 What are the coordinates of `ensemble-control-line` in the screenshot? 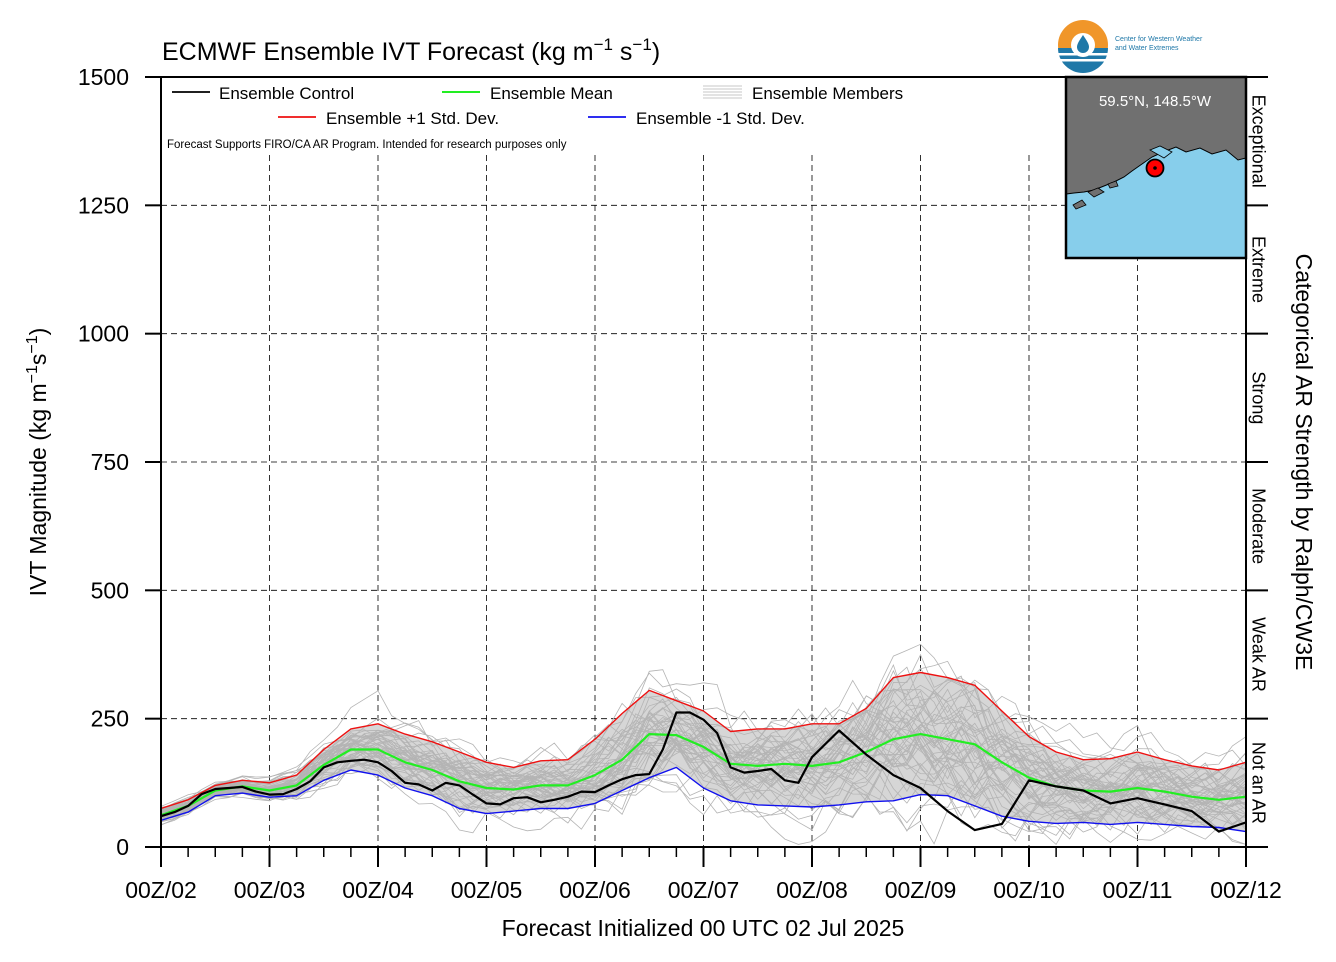 It's located at (703, 772).